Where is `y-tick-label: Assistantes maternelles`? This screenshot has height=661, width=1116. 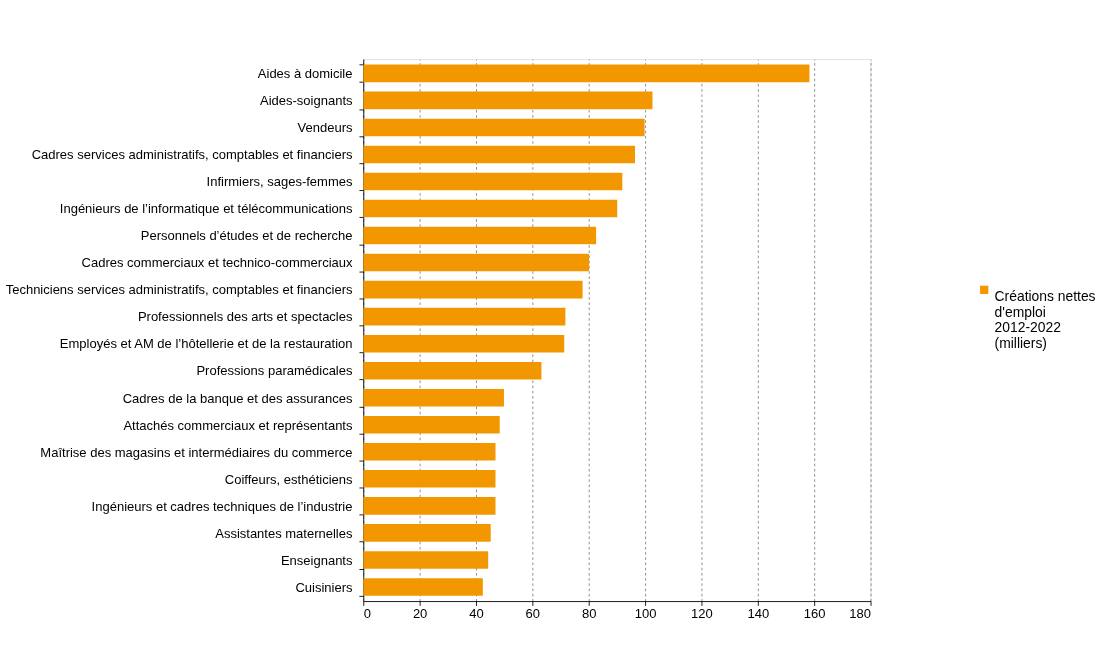
y-tick-label: Assistantes maternelles is located at coordinates (284, 533).